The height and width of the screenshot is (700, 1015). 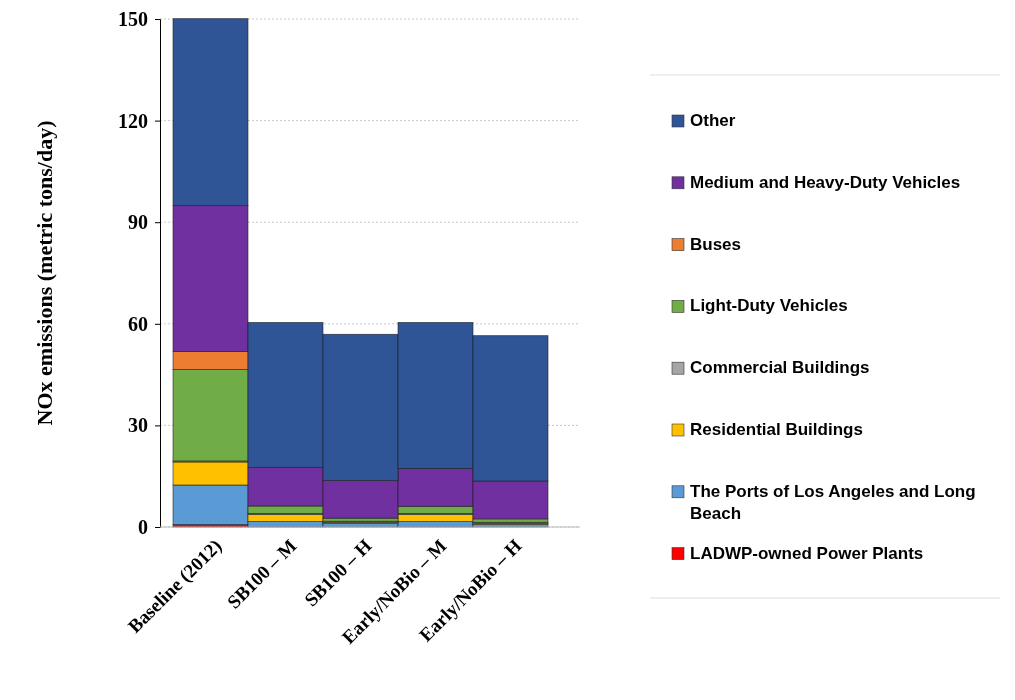 What do you see at coordinates (133, 18) in the screenshot?
I see `y-tick-label: 150` at bounding box center [133, 18].